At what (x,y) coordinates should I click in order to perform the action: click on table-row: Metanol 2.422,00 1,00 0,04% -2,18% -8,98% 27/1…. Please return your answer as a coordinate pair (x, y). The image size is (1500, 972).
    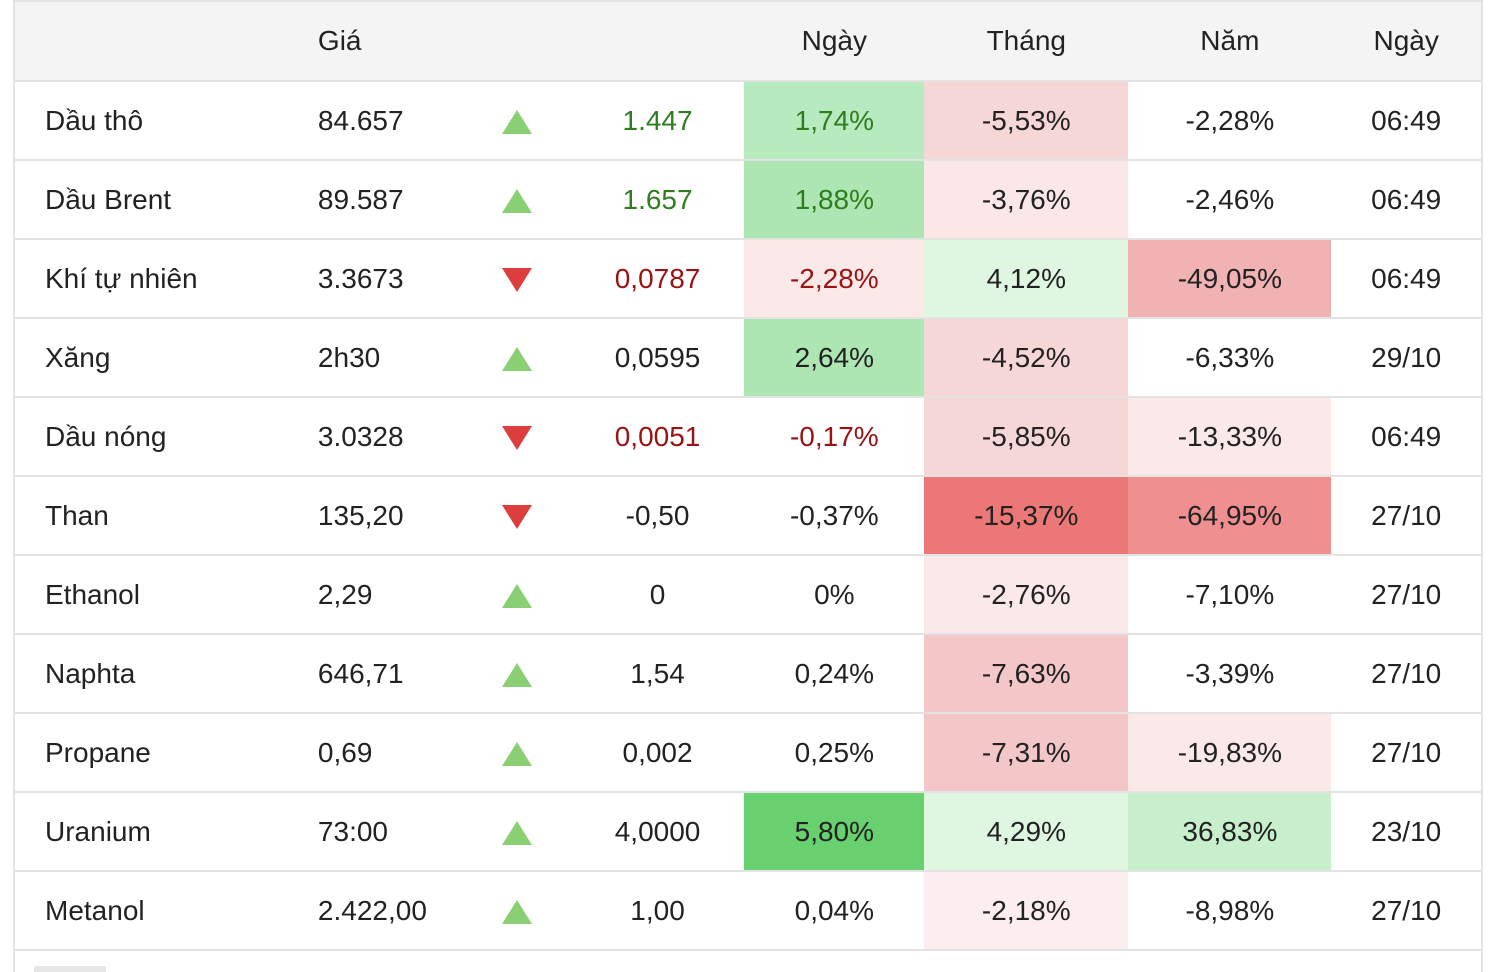
    Looking at the image, I should click on (748, 911).